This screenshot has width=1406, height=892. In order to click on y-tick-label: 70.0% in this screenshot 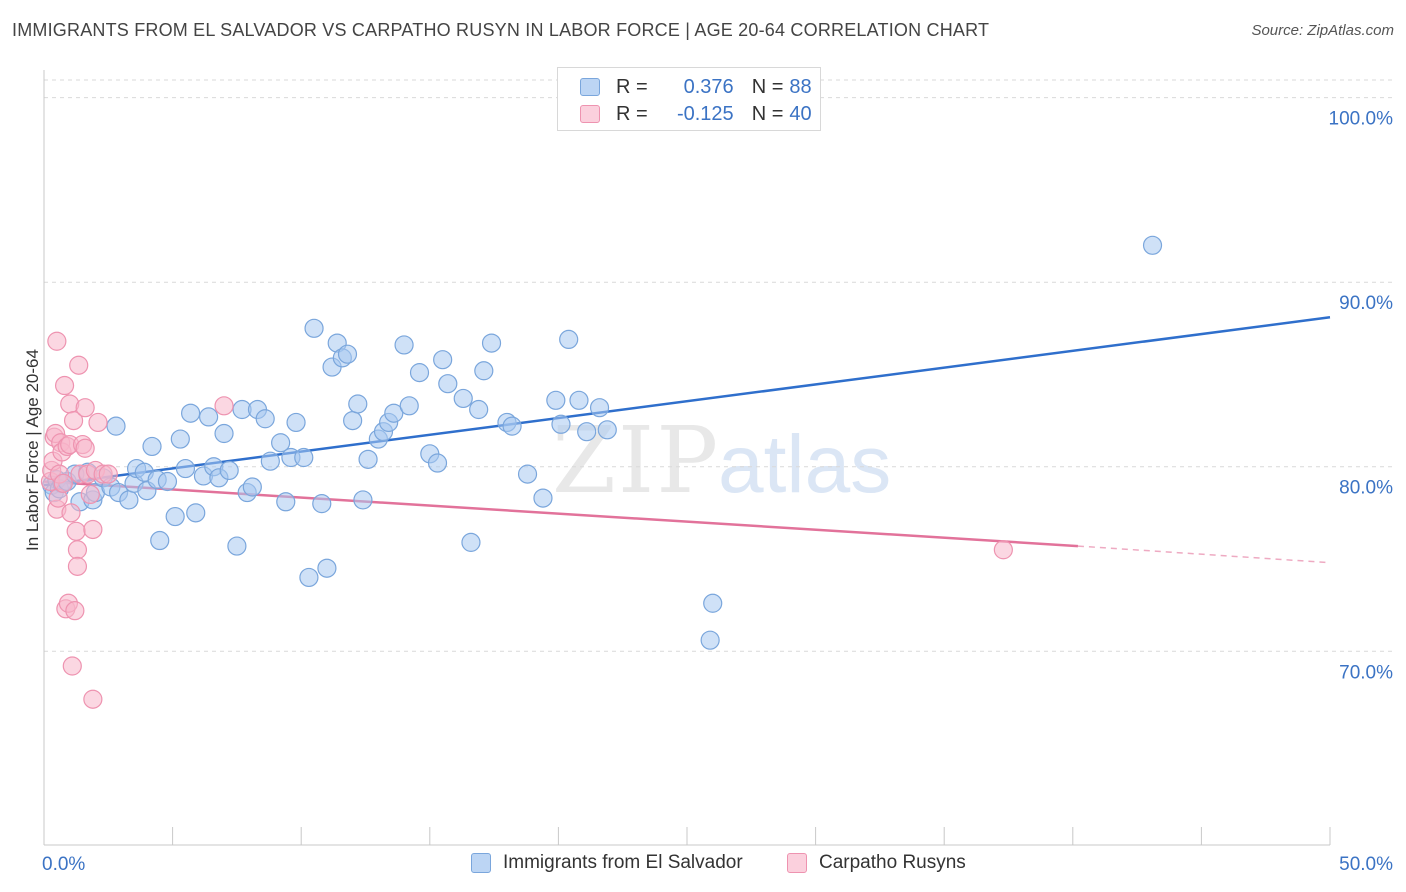, I will do `click(1366, 672)`.